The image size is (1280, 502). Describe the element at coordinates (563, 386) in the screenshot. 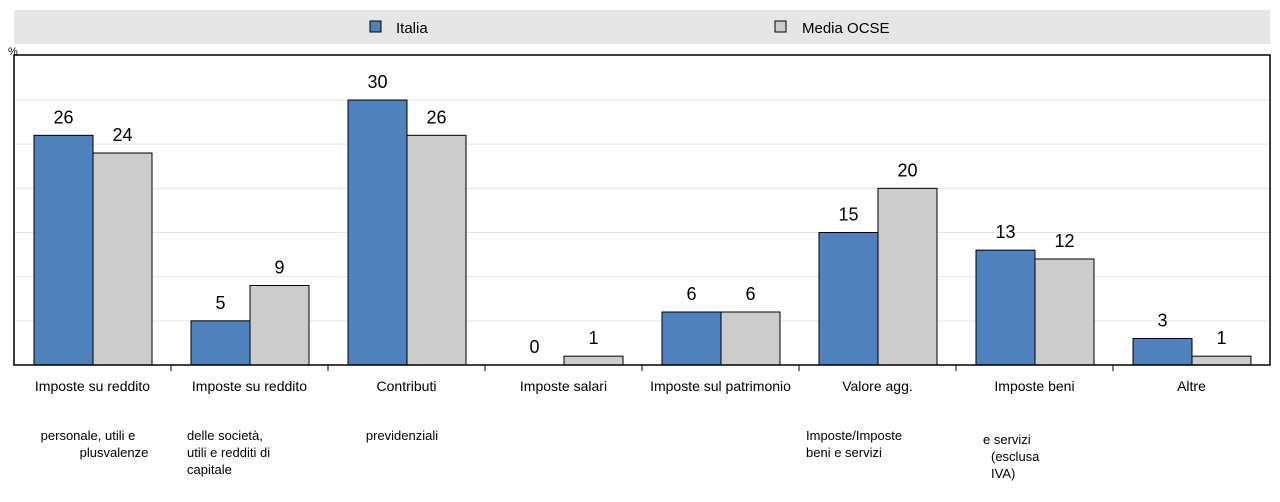

I see `category-label: Imposte salari` at that location.